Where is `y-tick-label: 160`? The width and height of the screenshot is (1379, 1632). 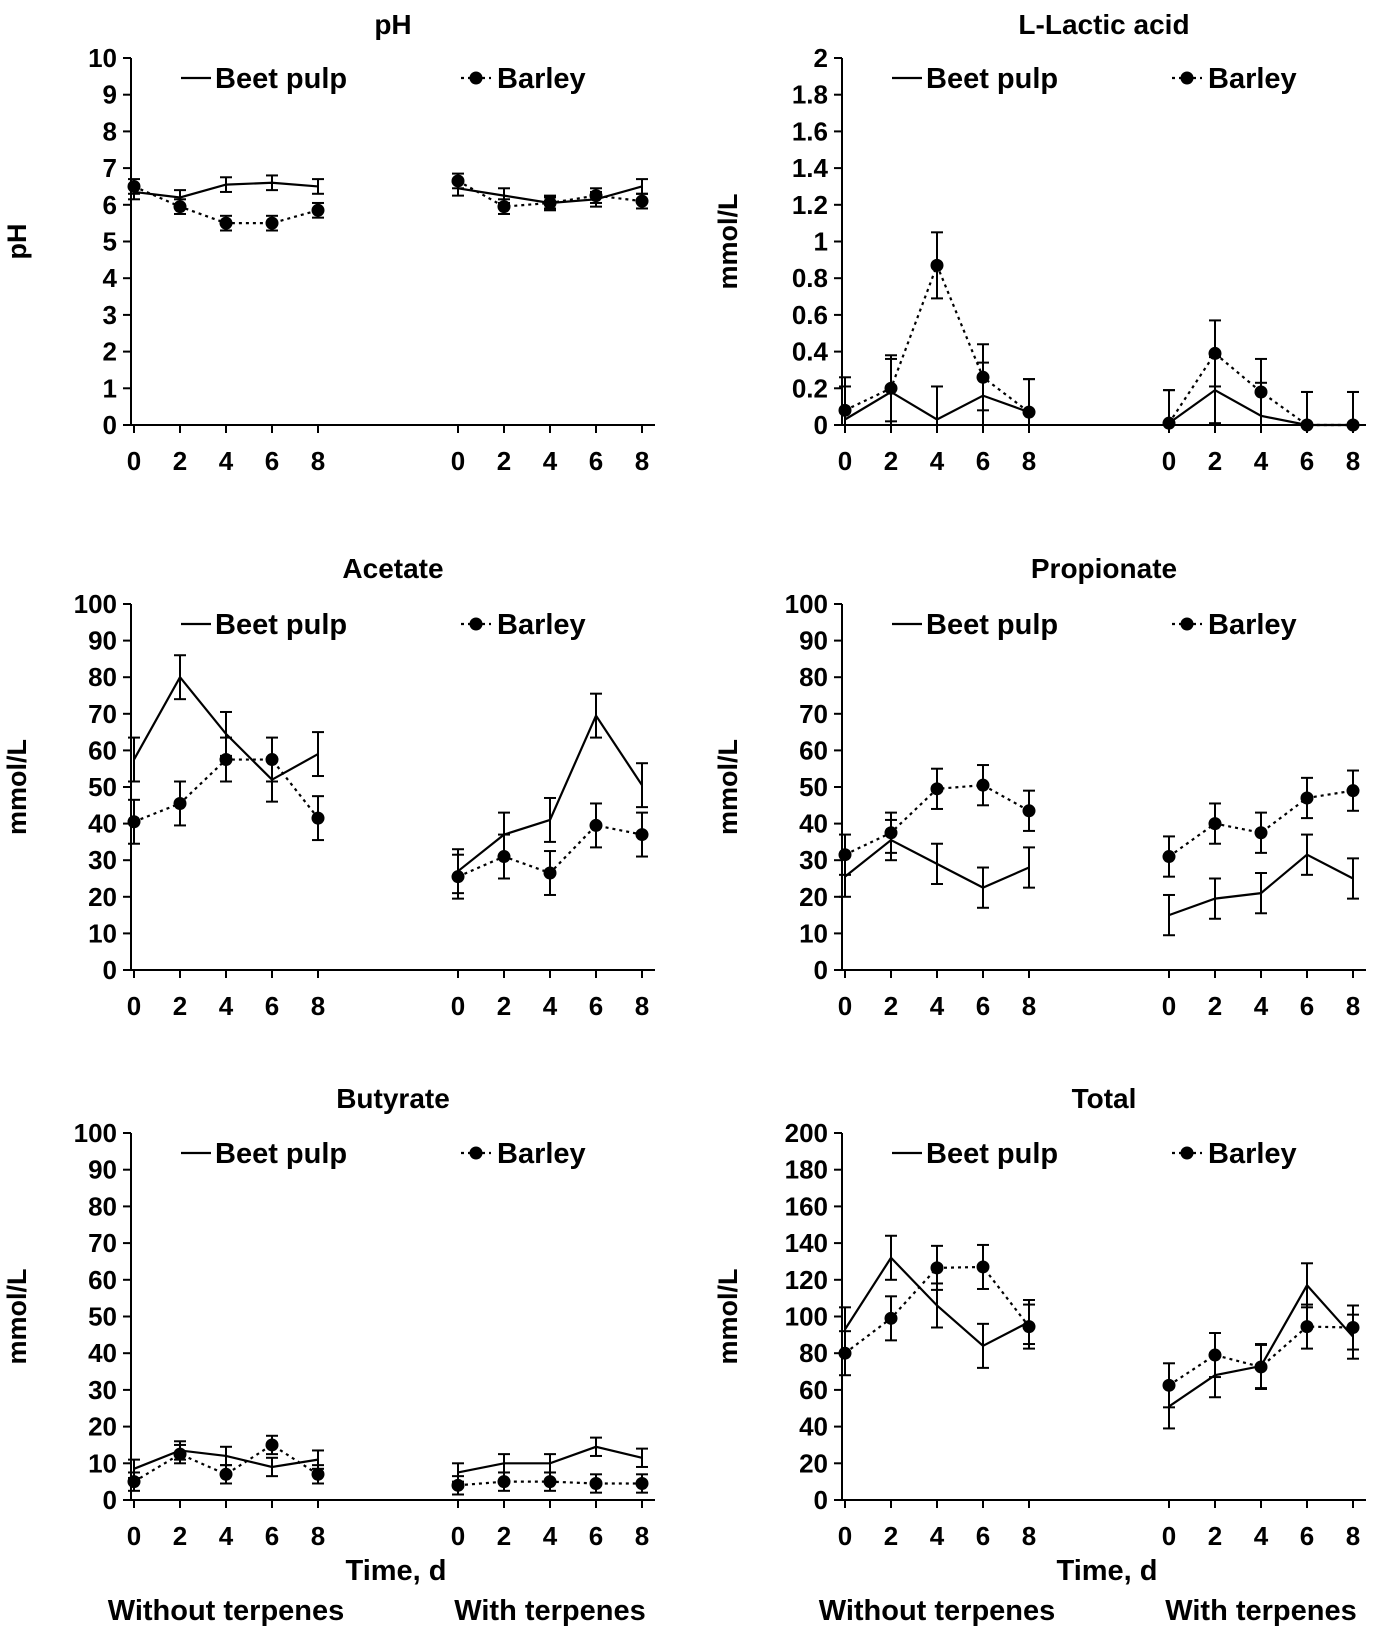
y-tick-label: 160 is located at coordinates (806, 1206).